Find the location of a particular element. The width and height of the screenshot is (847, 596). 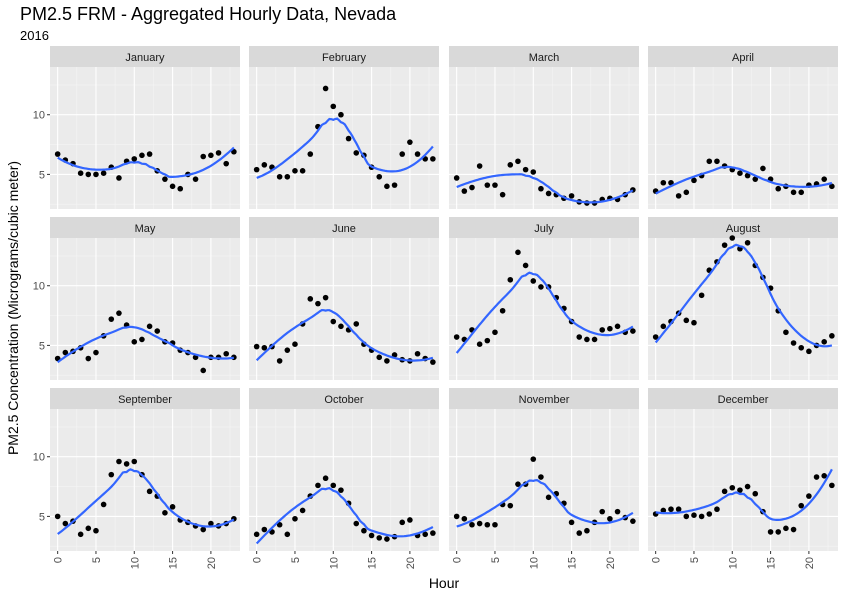

facet-panel-may: May 5 10 is located at coordinates (136, 298).